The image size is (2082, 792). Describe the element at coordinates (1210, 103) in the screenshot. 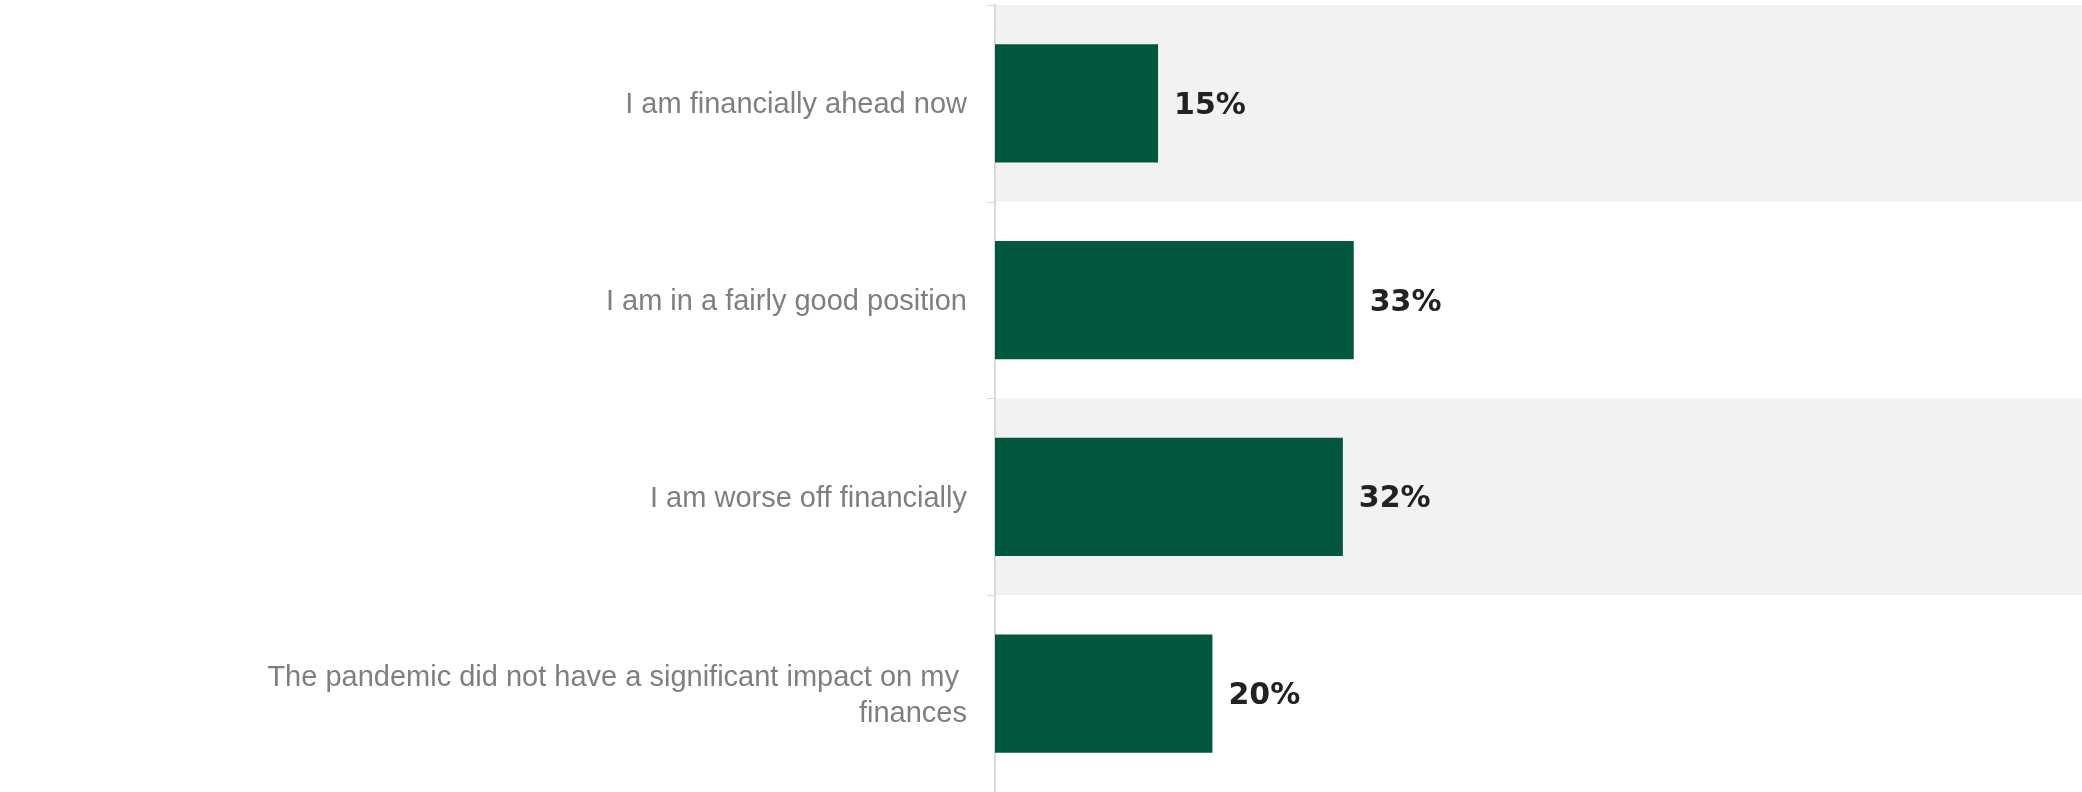

I see `data-label: 15%` at that location.